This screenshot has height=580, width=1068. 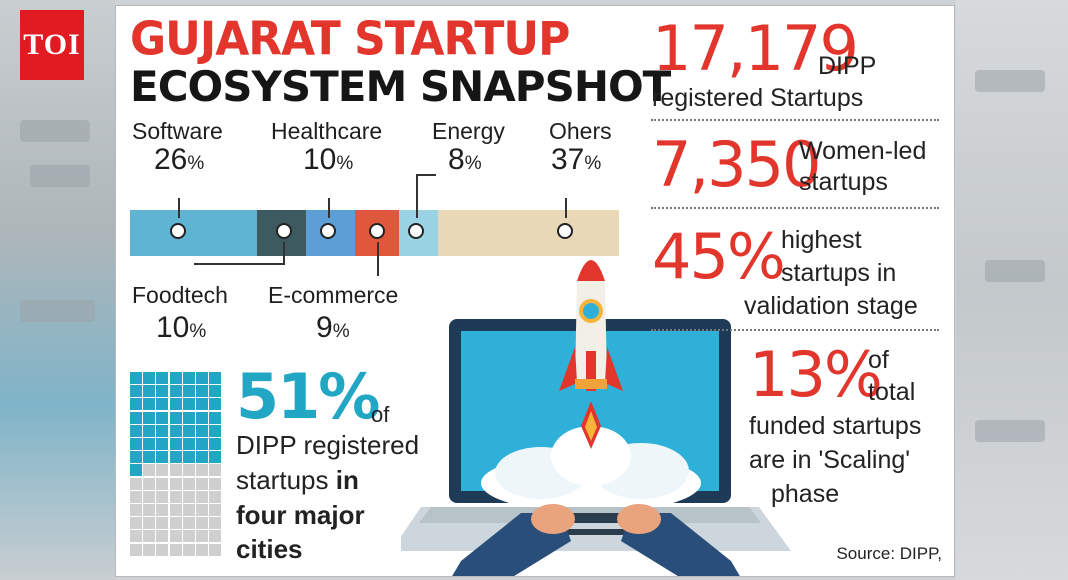 What do you see at coordinates (843, 182) in the screenshot?
I see `stat-women-small-2: startups` at bounding box center [843, 182].